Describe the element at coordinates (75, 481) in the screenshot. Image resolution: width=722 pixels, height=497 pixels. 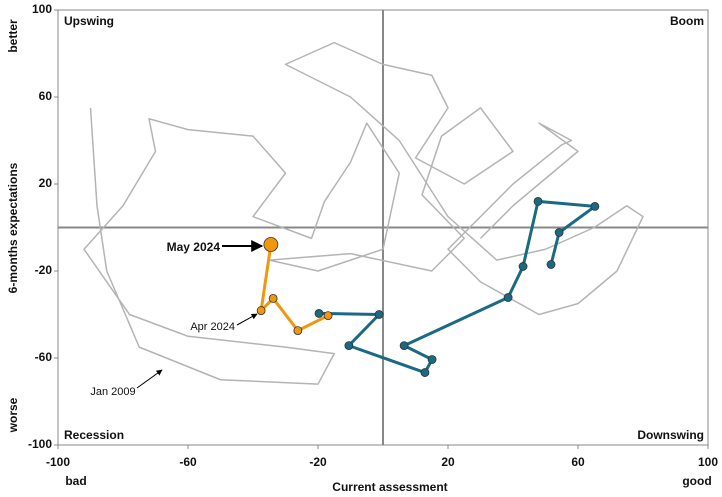
I see `x-end-label: bad` at that location.